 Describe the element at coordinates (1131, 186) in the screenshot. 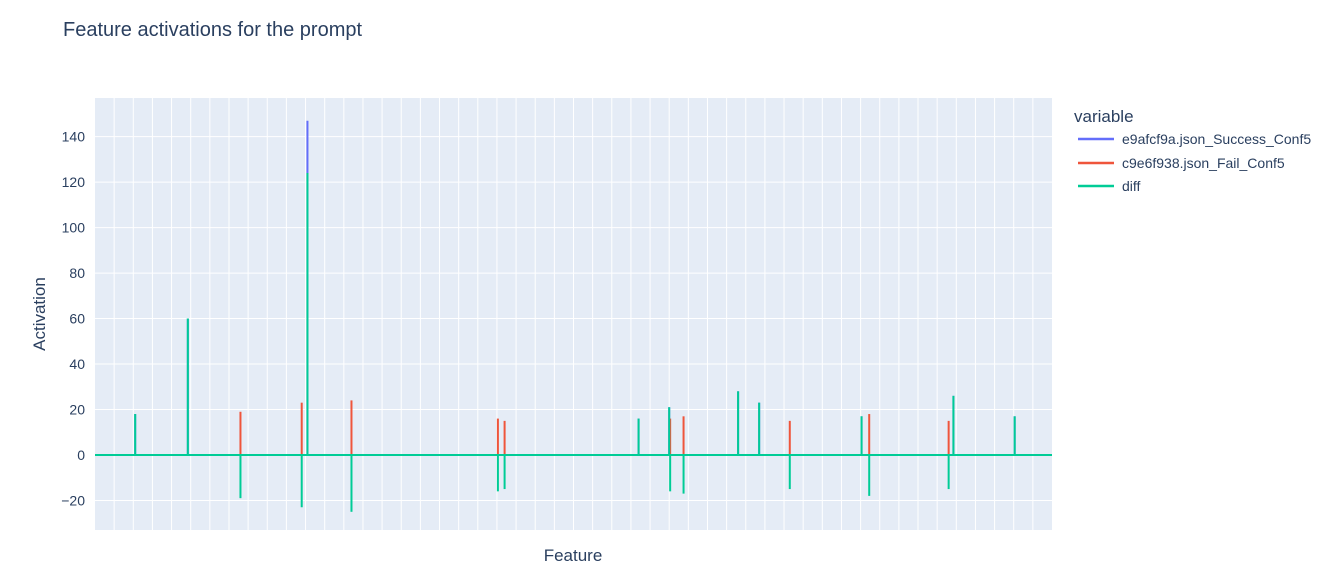

I see `legend-label-diff: diff` at that location.